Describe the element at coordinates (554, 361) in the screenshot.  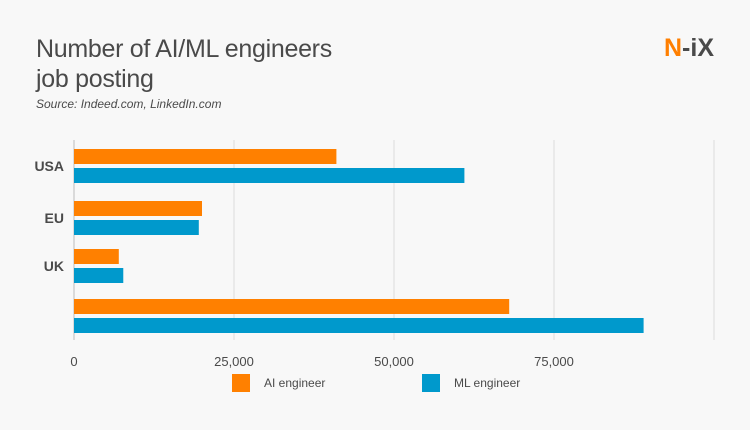
I see `x-tick-label: 75,000` at that location.